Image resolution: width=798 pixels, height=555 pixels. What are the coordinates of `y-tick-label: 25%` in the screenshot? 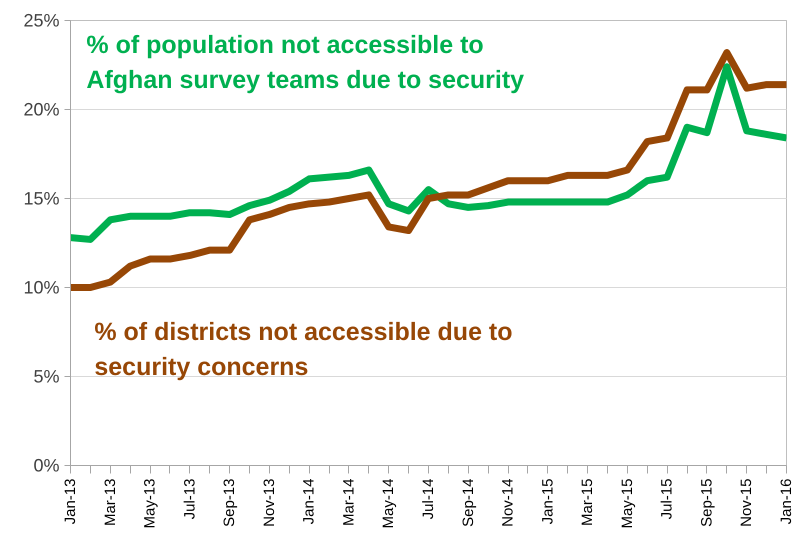 It's located at (41, 20).